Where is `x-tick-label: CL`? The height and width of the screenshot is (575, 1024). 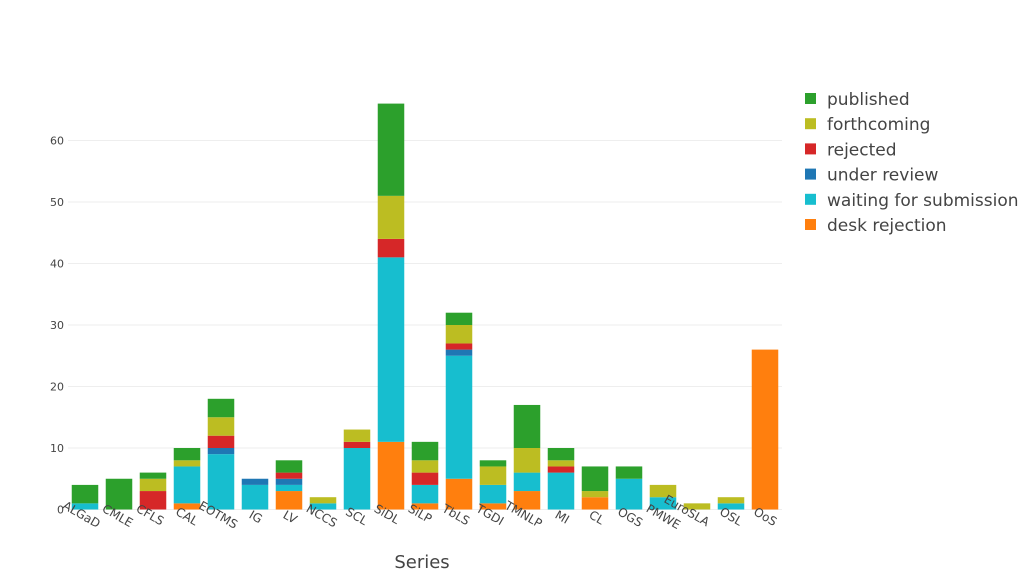 x-tick-label: CL is located at coordinates (597, 518).